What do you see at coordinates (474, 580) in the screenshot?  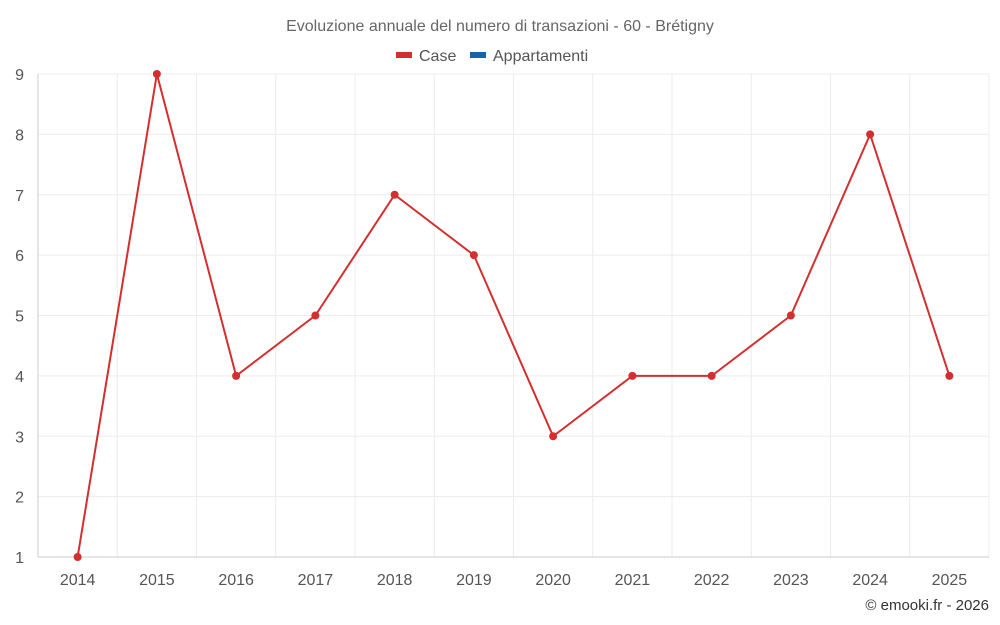 I see `x-tick-label: 2019` at bounding box center [474, 580].